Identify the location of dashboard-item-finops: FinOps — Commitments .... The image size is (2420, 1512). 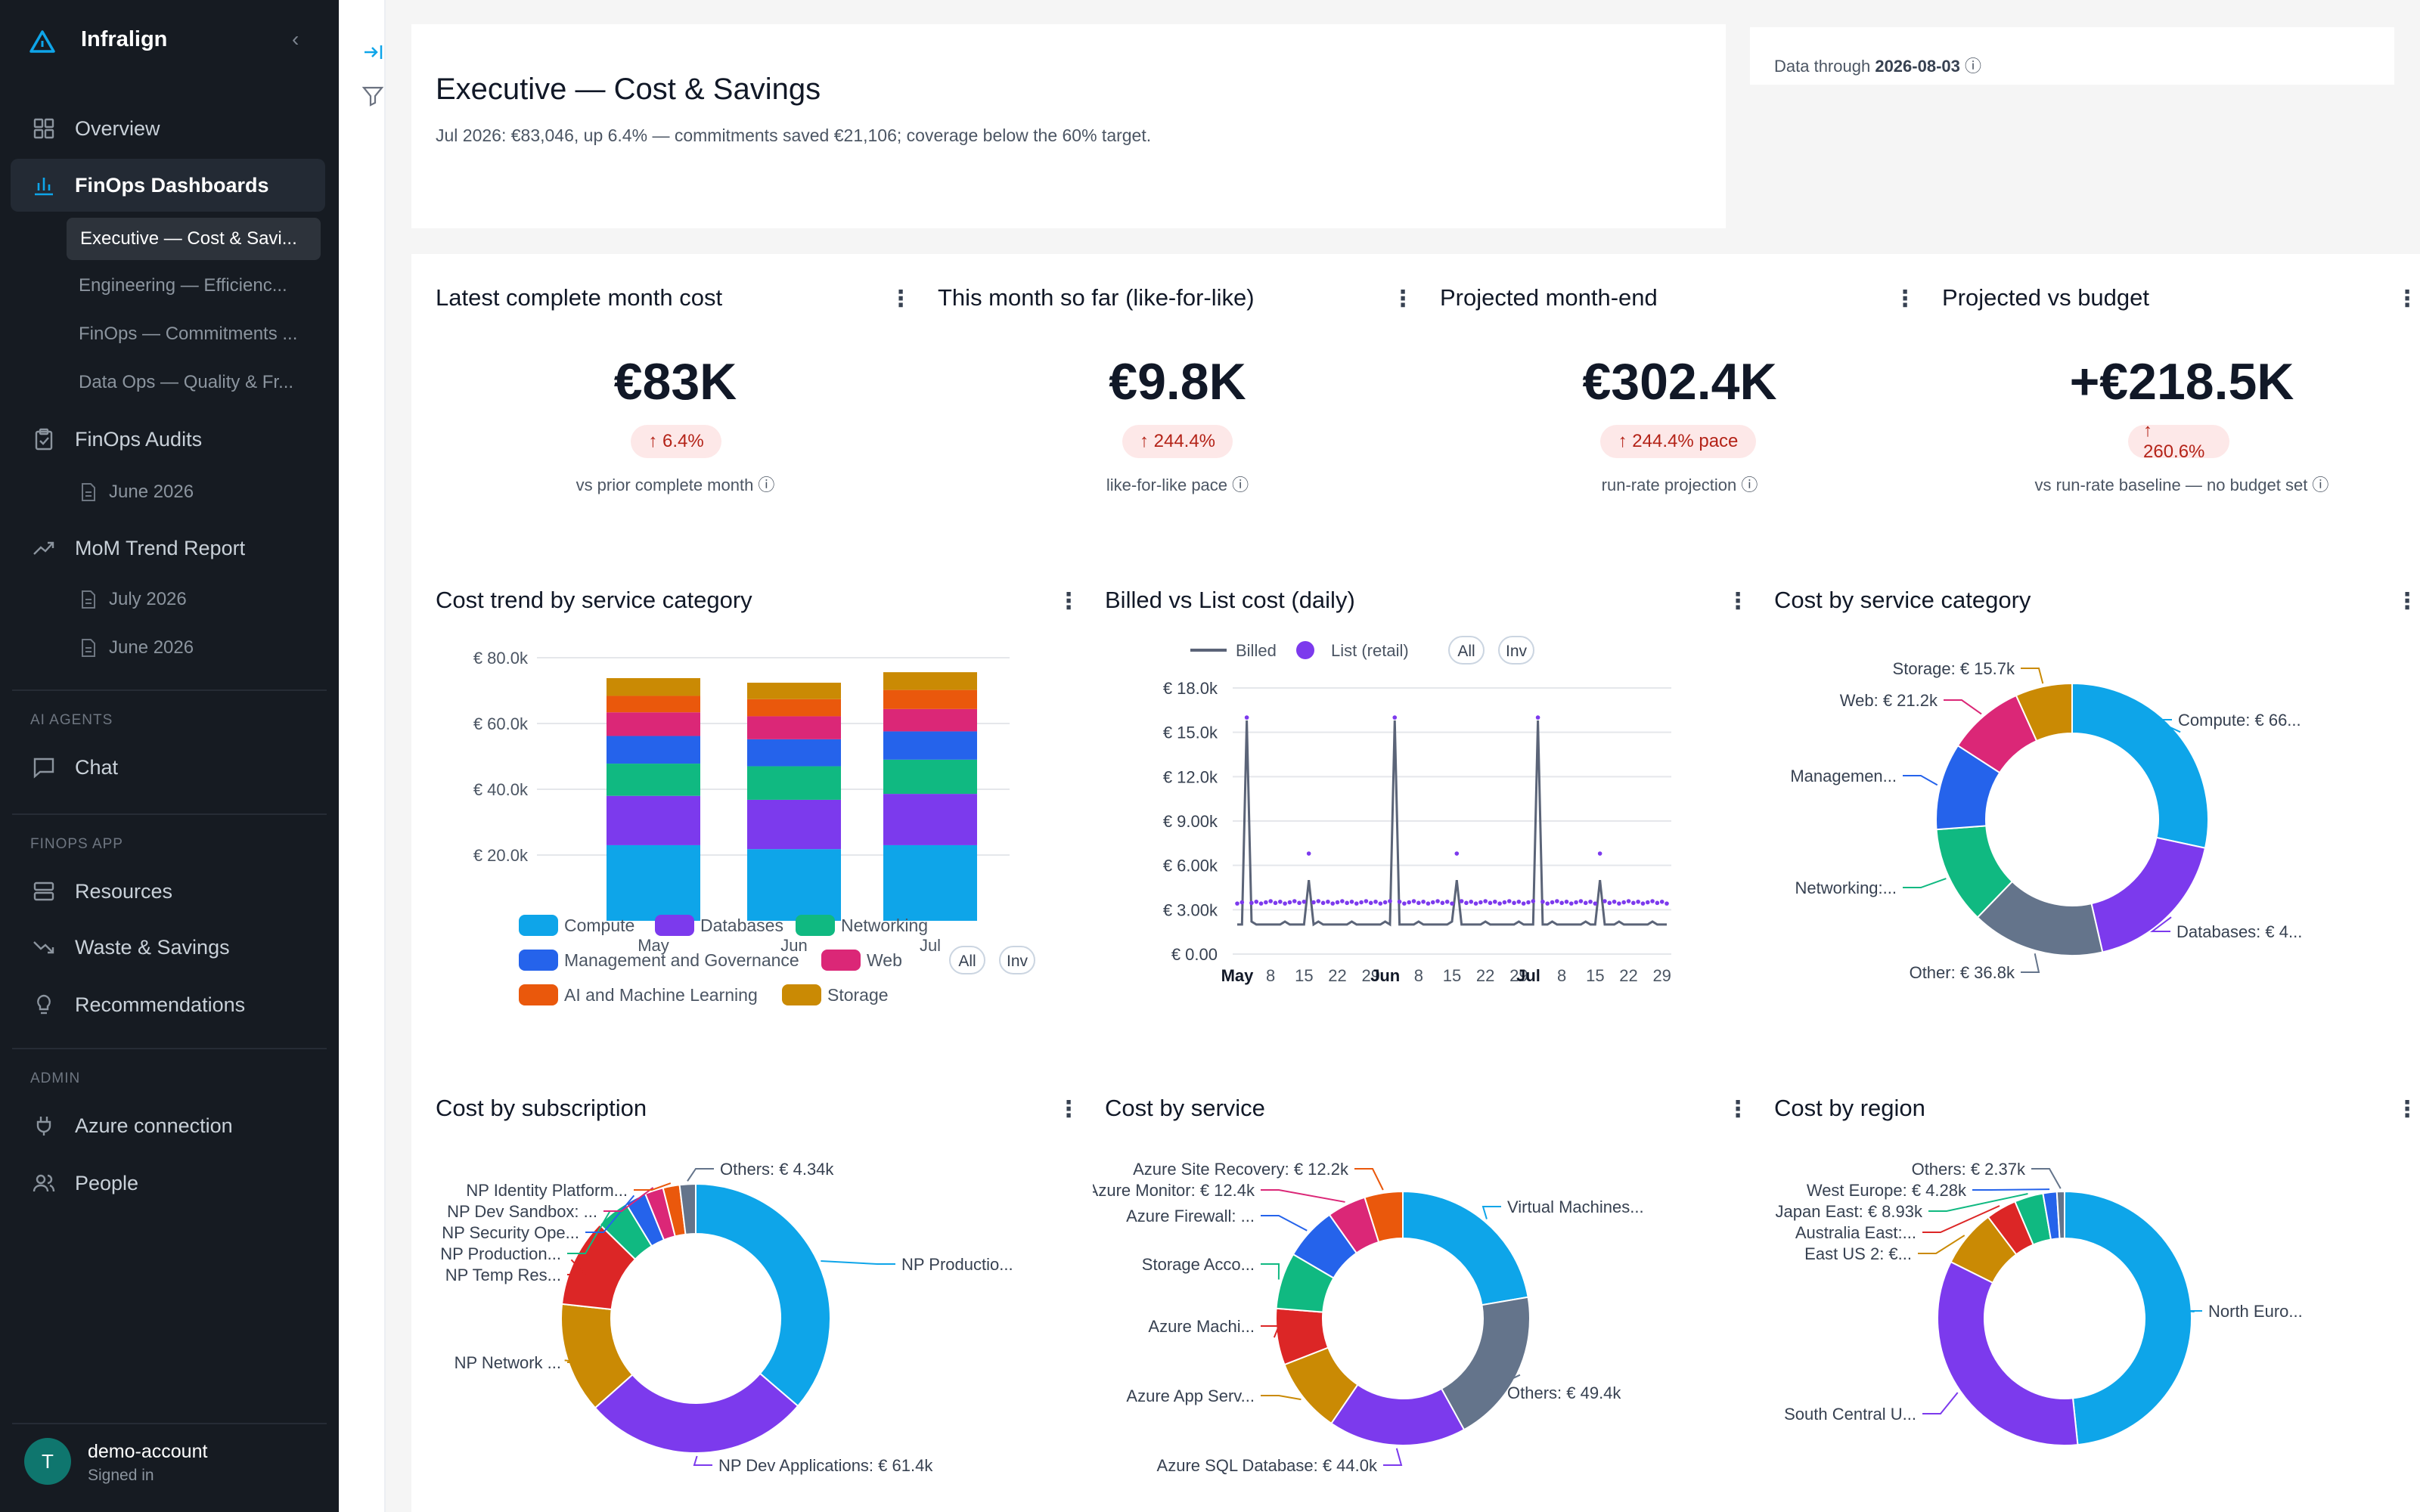
(188, 334).